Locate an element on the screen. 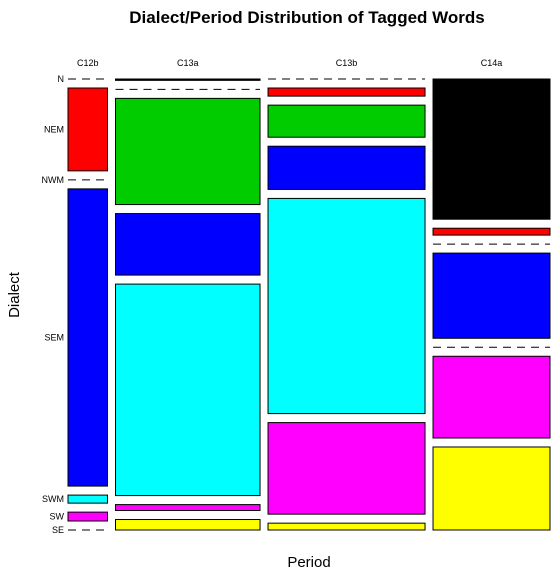 The image size is (560, 574). tile-c12b-sw is located at coordinates (88, 516).